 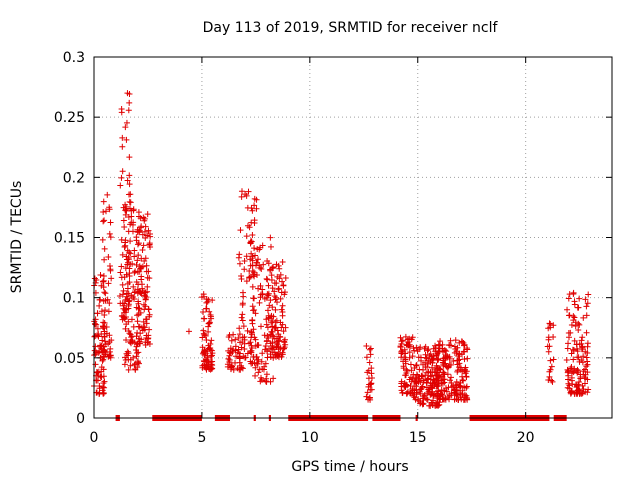 I want to click on y-axis-label: SRMTID / TECUs, so click(x=17, y=237).